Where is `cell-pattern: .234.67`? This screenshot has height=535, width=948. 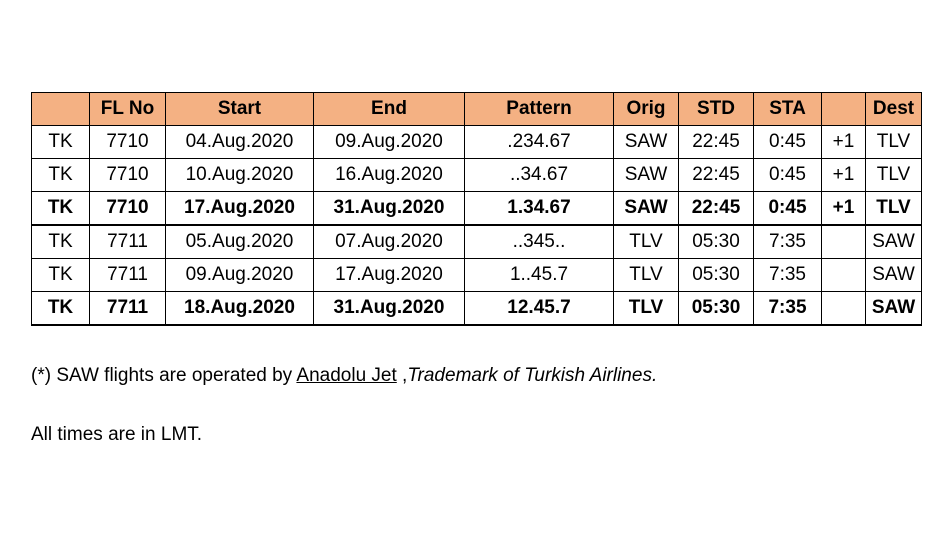
cell-pattern: .234.67 is located at coordinates (539, 142).